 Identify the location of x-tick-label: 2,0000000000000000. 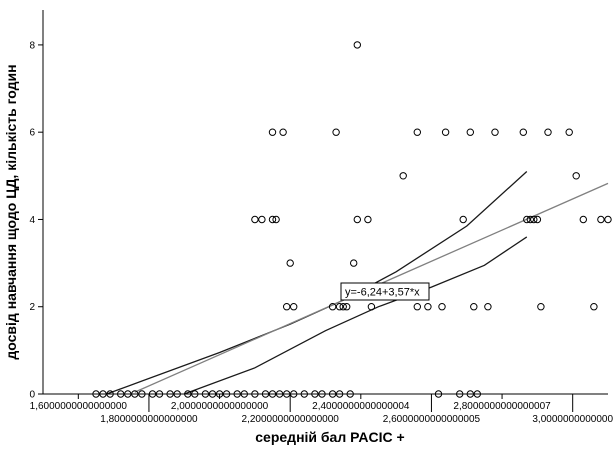
(220, 406).